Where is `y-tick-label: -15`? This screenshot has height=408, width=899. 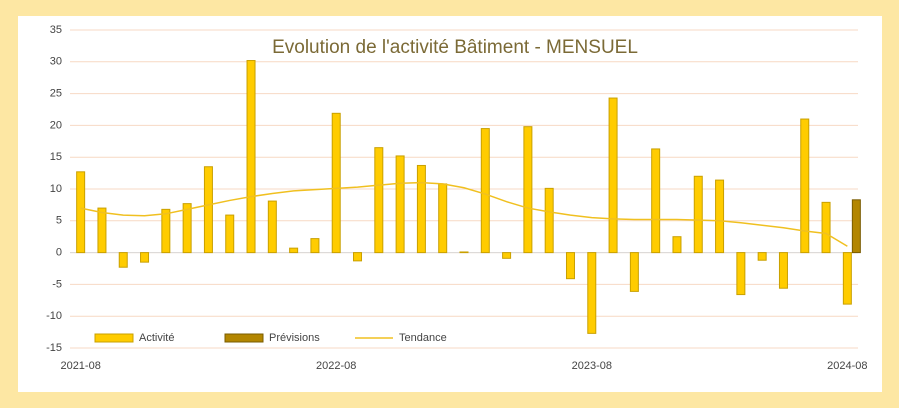
y-tick-label: -15 is located at coordinates (54, 348).